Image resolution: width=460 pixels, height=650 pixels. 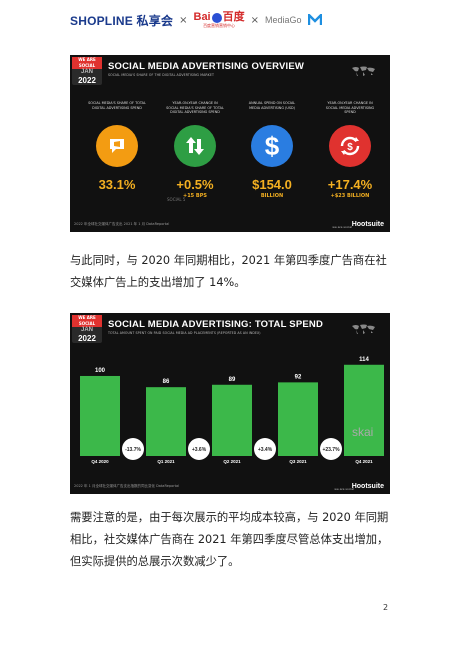 I want to click on bar-value-label: 114, so click(x=364, y=360).